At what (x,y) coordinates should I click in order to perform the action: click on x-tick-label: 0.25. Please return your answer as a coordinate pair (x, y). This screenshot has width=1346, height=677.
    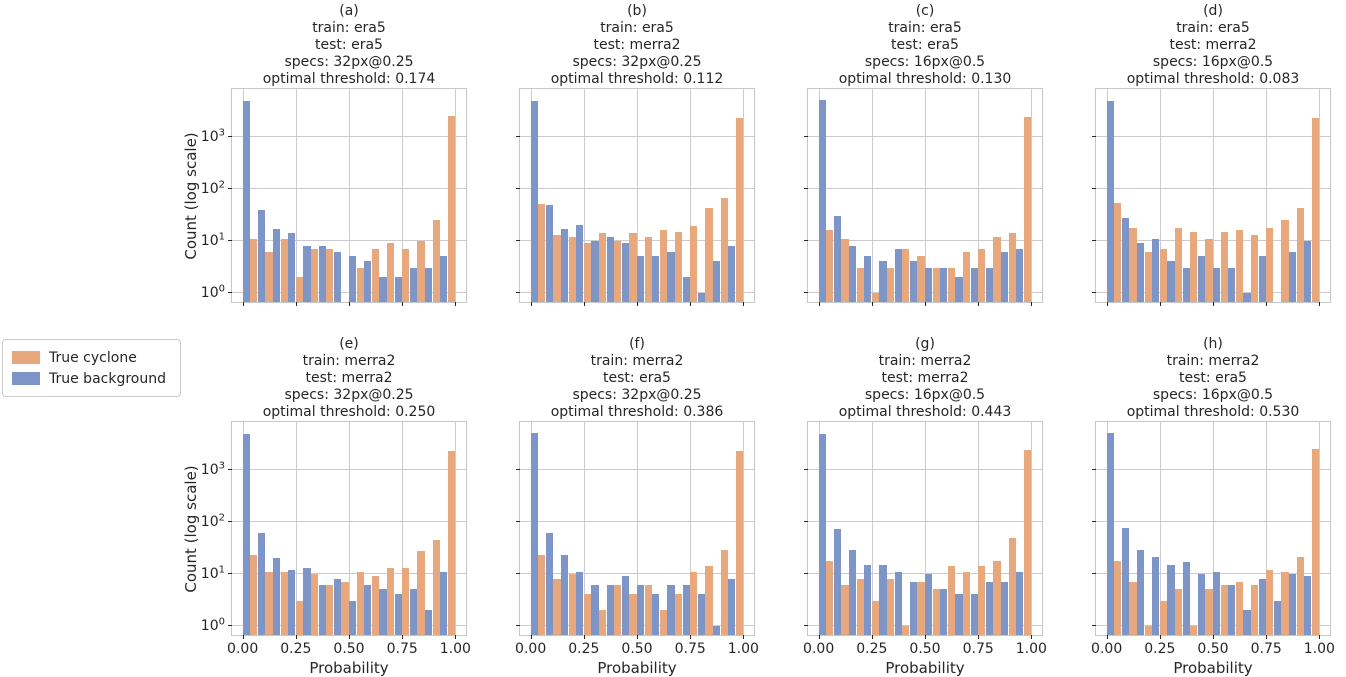
    Looking at the image, I should click on (296, 649).